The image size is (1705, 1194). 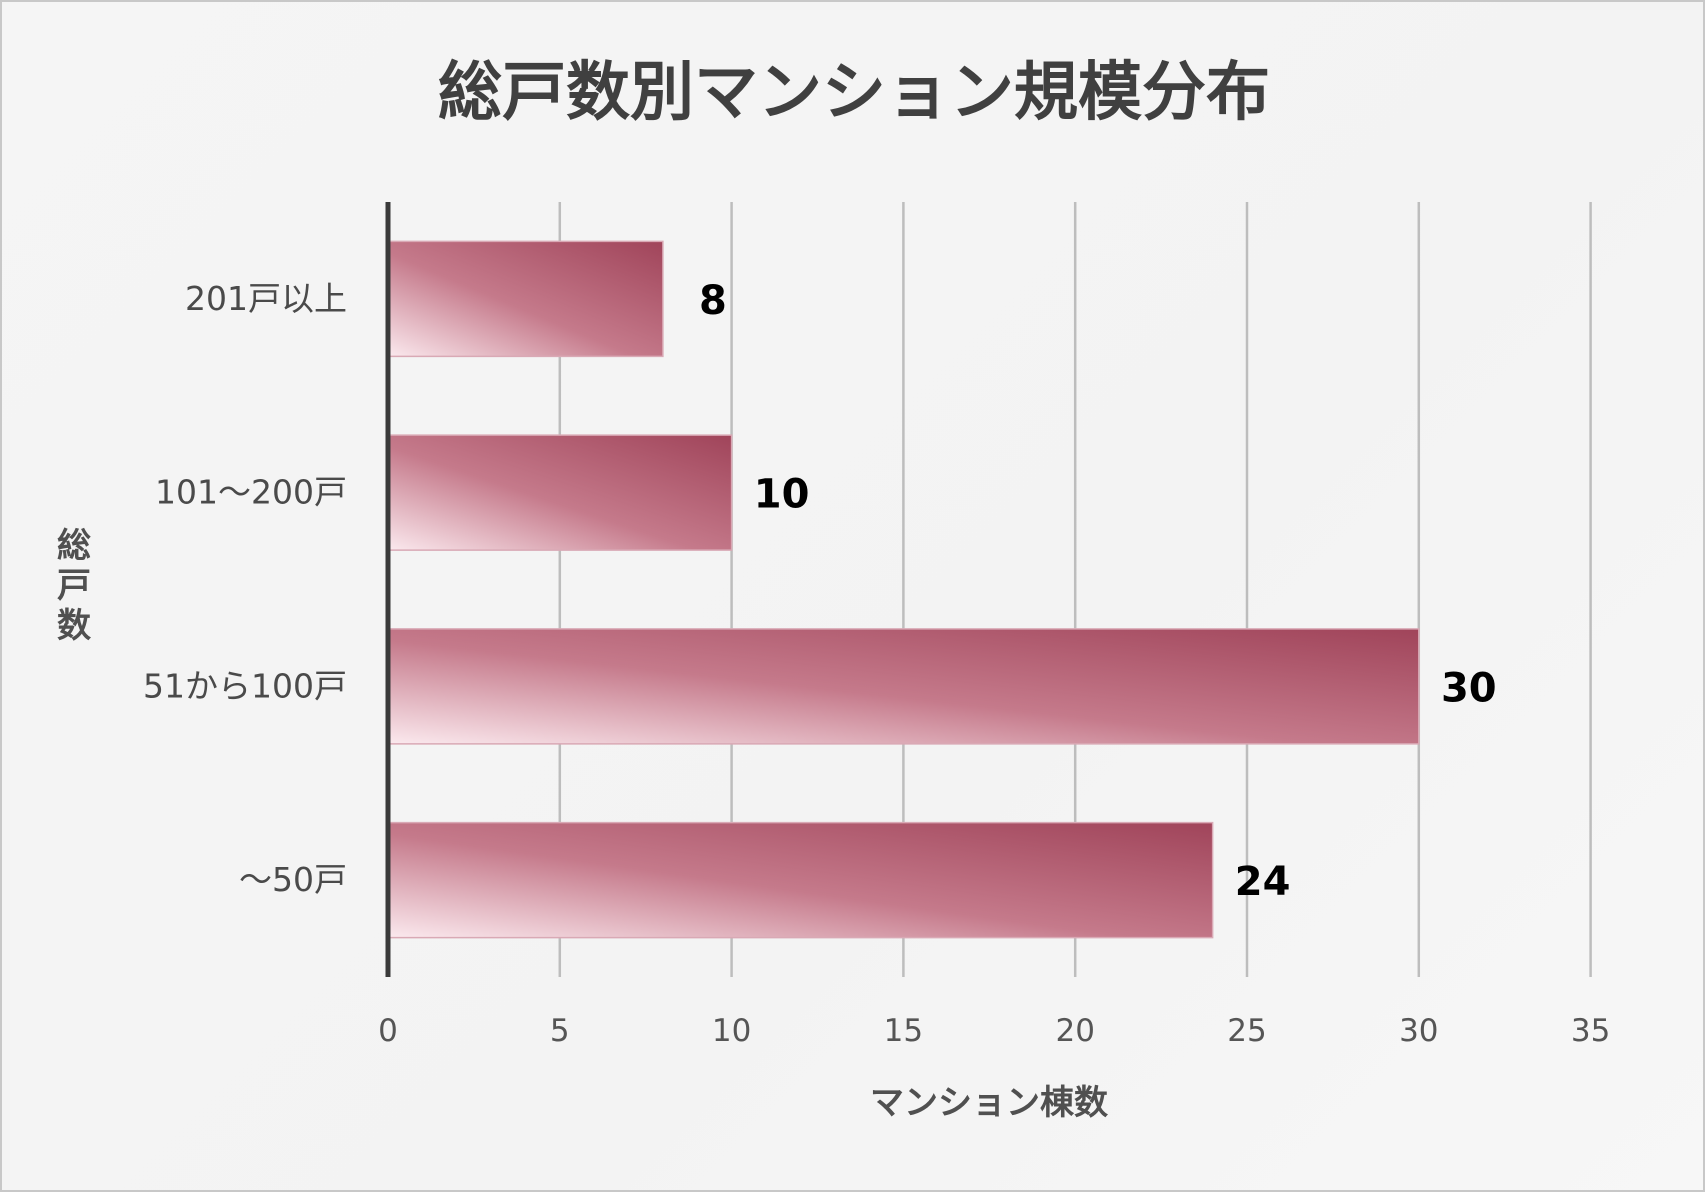 I want to click on data-label: 30, so click(x=1469, y=688).